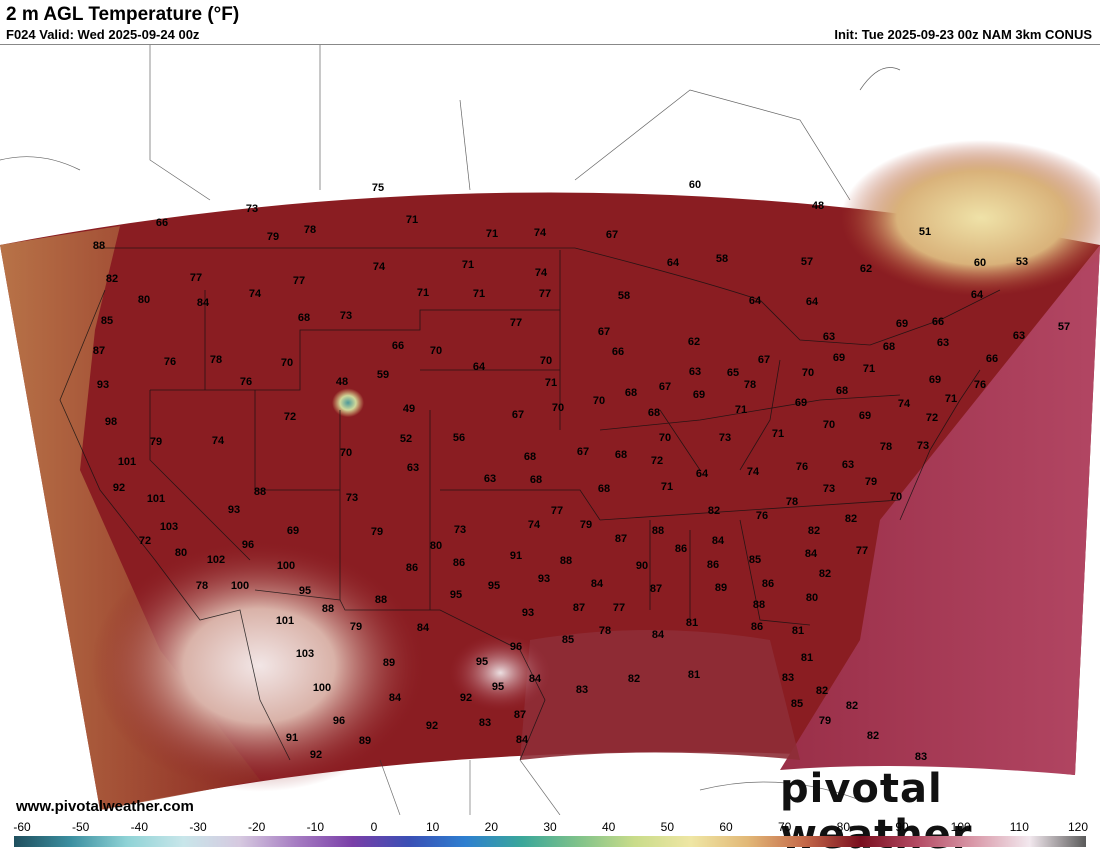 This screenshot has width=1100, height=858. Describe the element at coordinates (80, 827) in the screenshot. I see `colorbar-tick: -50` at that location.